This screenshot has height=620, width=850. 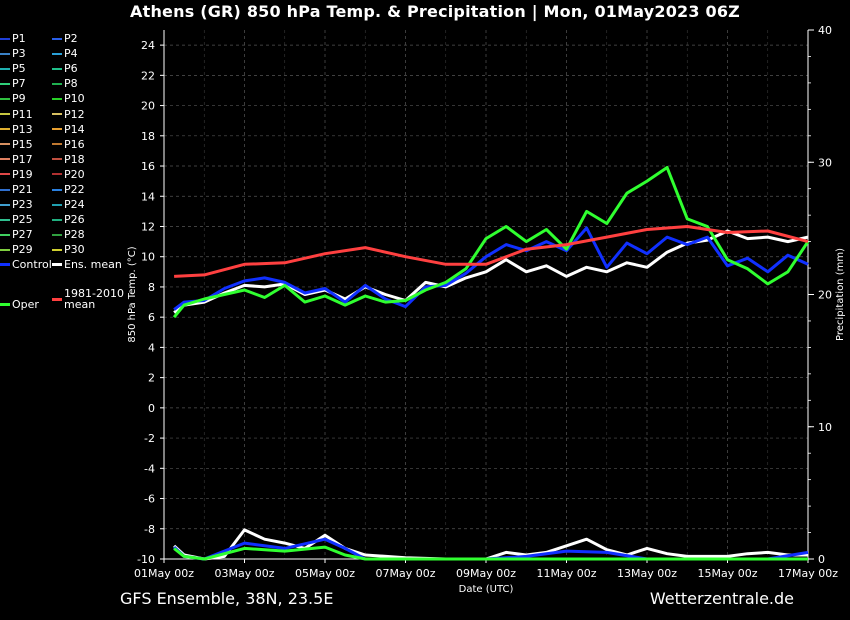 I want to click on legend-item: 1981-2010 mean, so click(x=93, y=299).